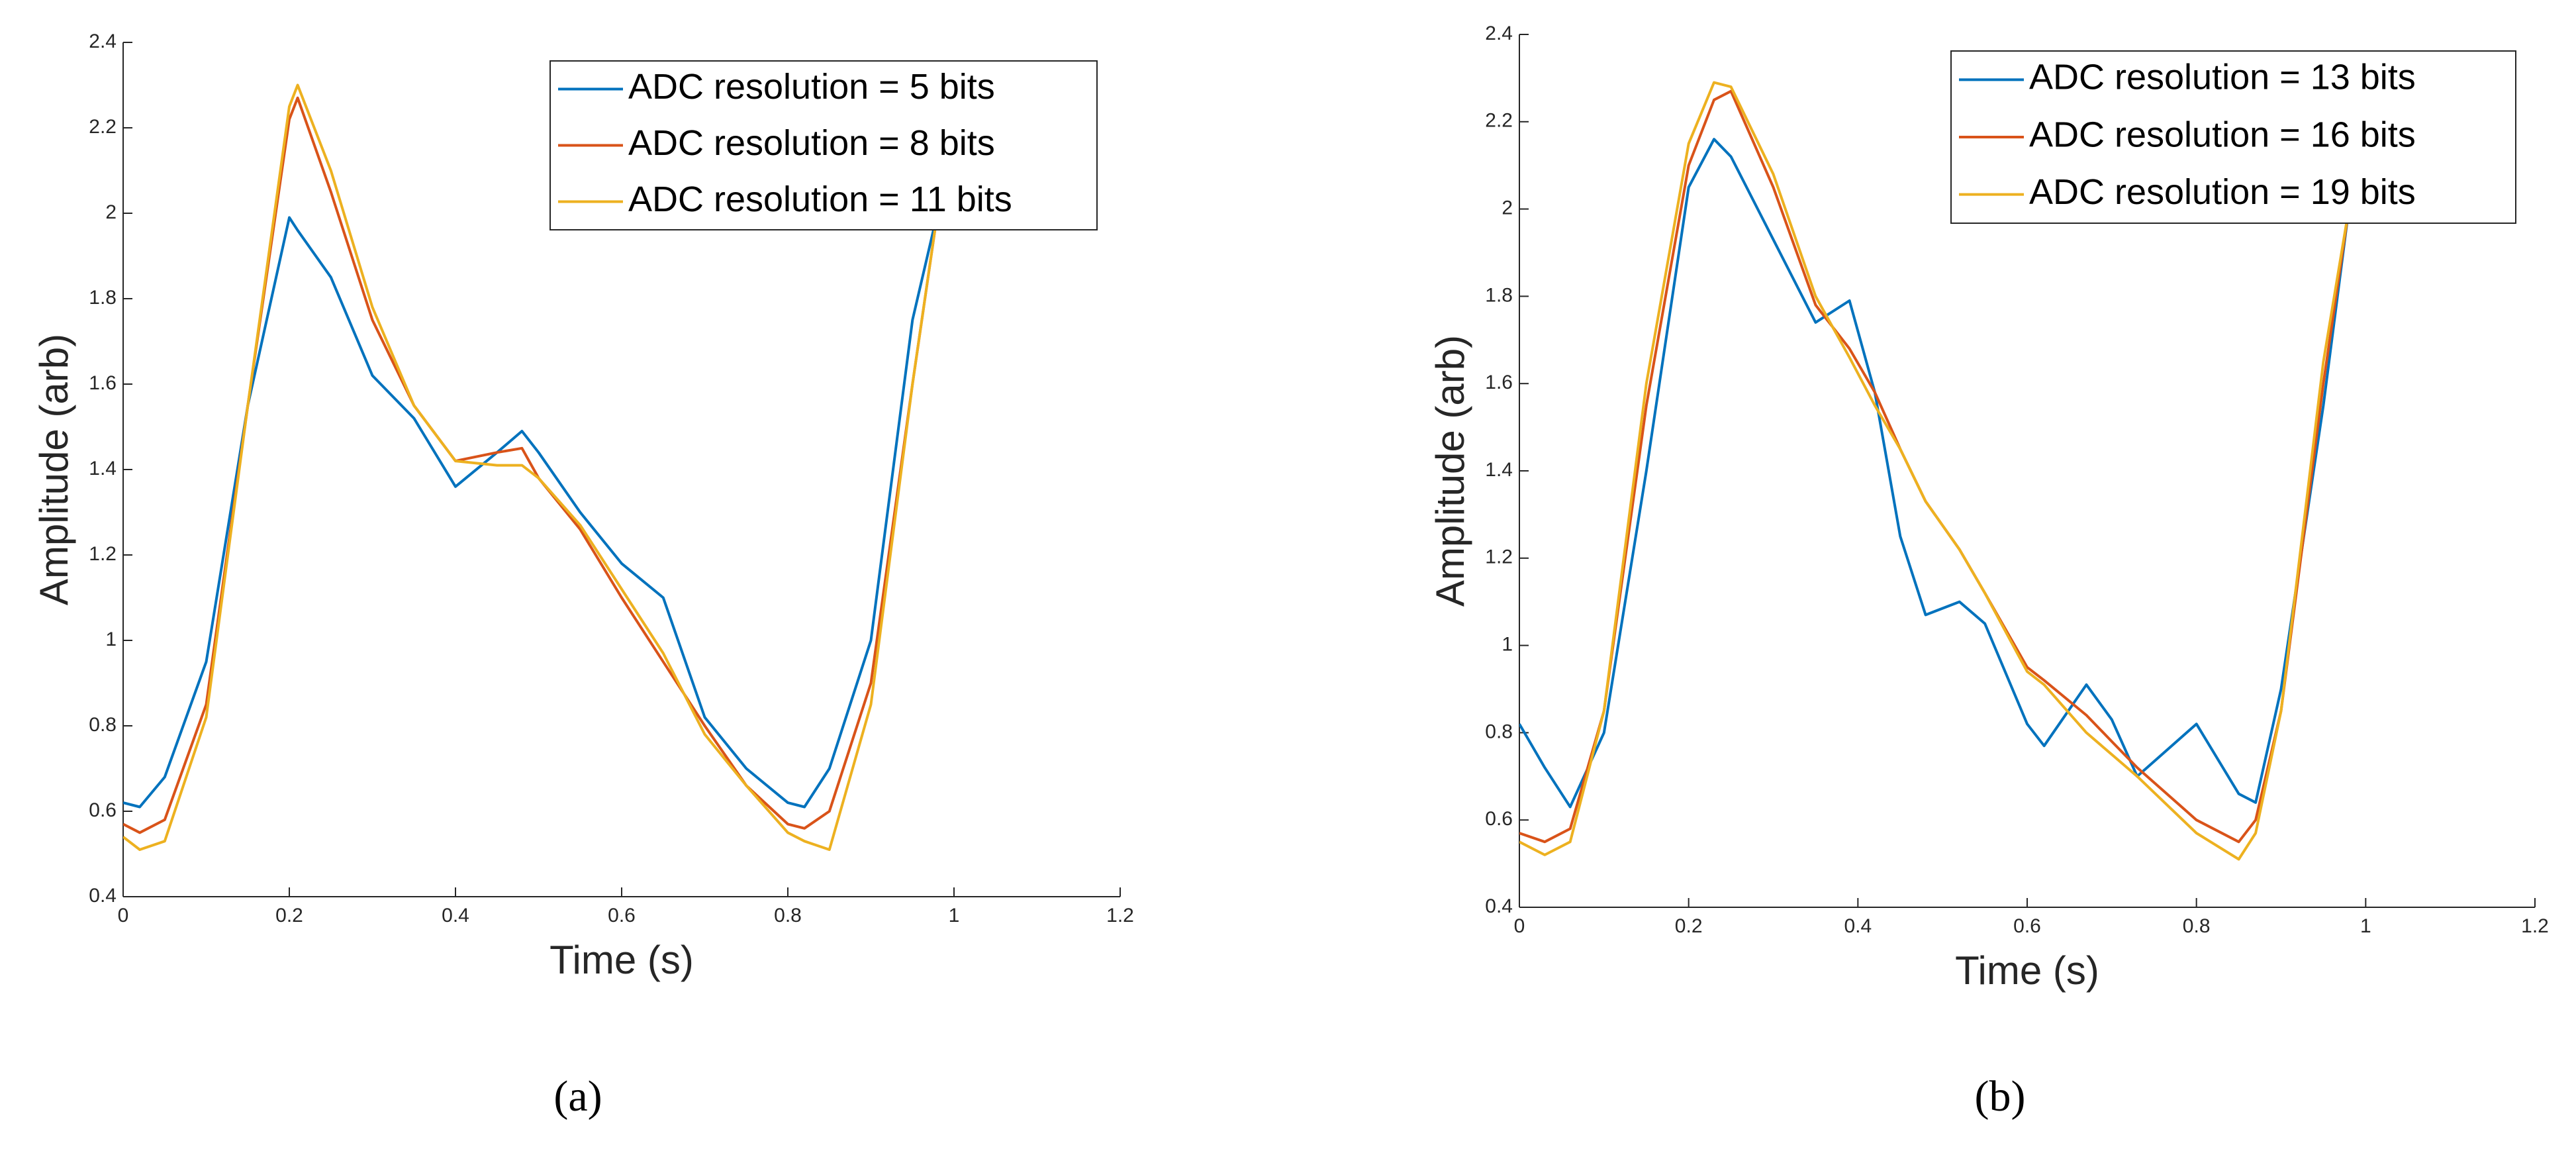  What do you see at coordinates (811, 143) in the screenshot?
I see `legend-label: ADC resolution = 8 bits` at bounding box center [811, 143].